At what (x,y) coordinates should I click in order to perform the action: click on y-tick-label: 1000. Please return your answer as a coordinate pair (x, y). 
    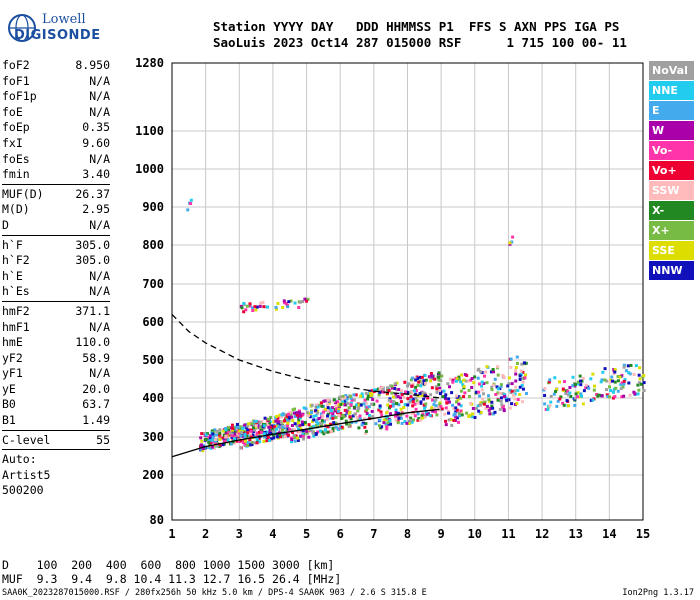
    Looking at the image, I should click on (149, 169).